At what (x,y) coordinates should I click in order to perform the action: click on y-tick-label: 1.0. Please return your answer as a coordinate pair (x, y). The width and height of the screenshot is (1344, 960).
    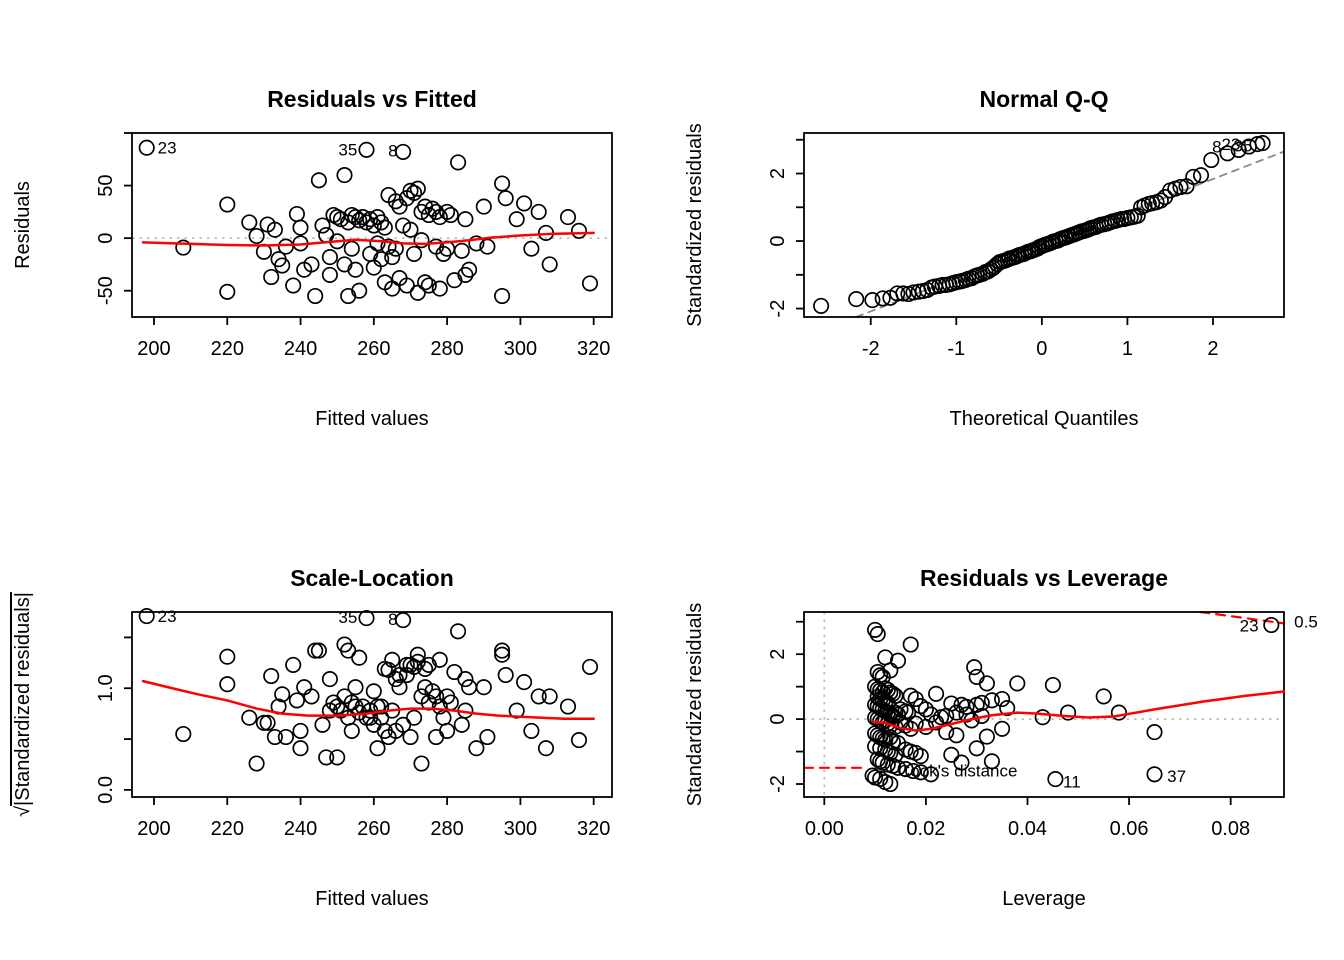
    Looking at the image, I should click on (106, 688).